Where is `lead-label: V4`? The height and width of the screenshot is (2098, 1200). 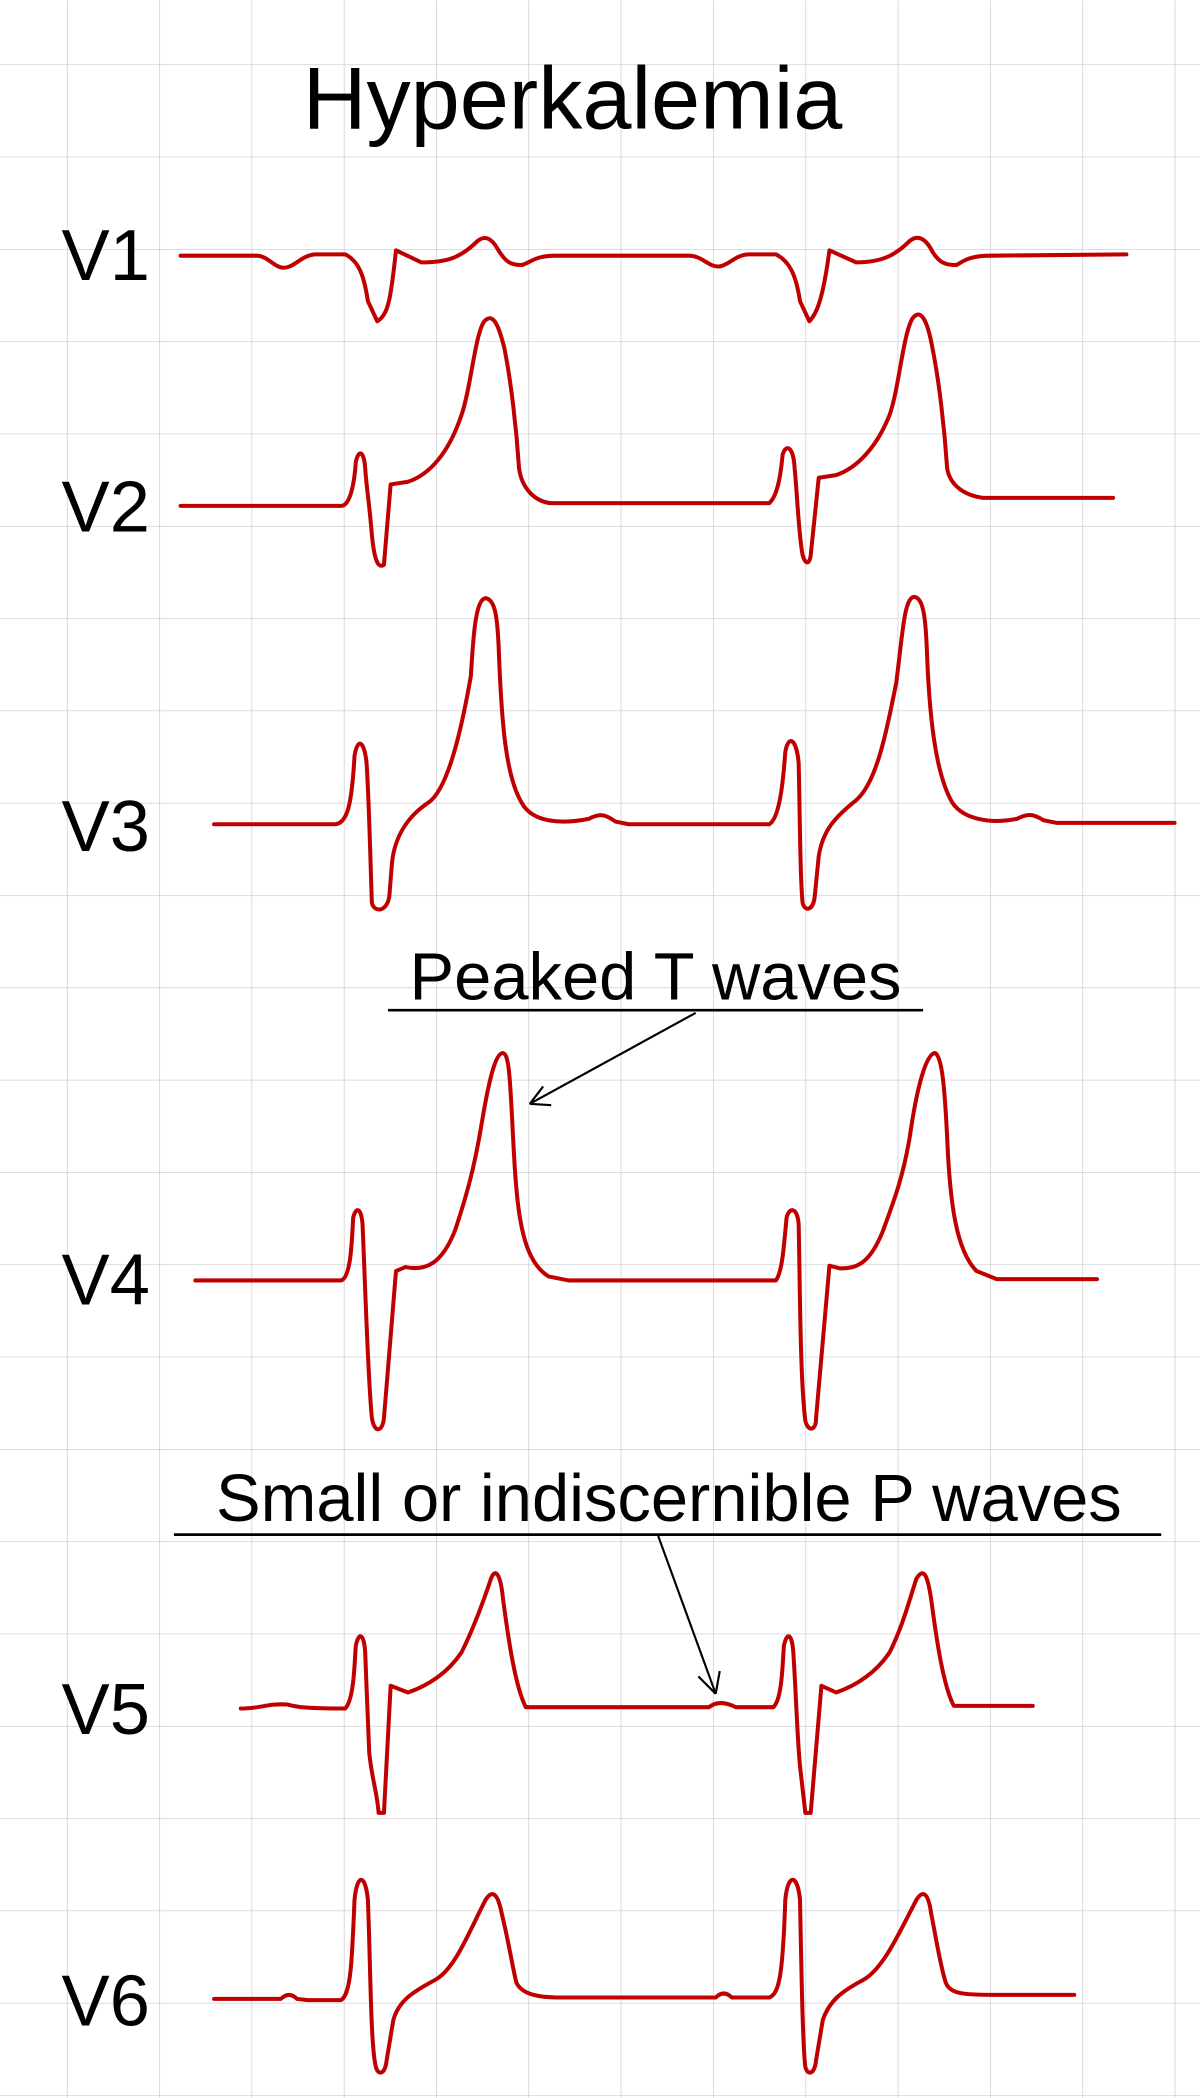 lead-label: V4 is located at coordinates (106, 1281).